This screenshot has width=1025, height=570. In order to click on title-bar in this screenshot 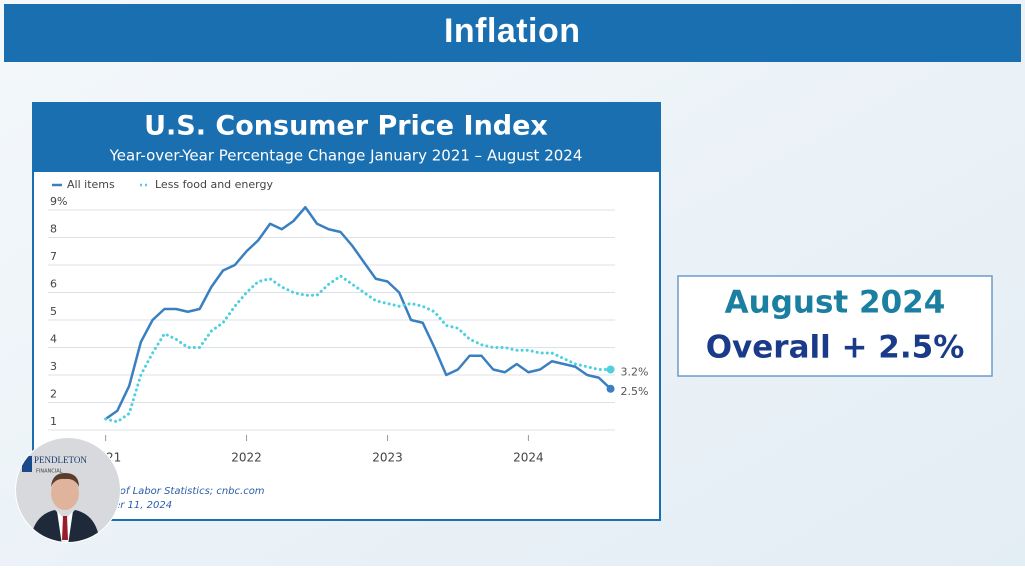, I will do `click(512, 33)`.